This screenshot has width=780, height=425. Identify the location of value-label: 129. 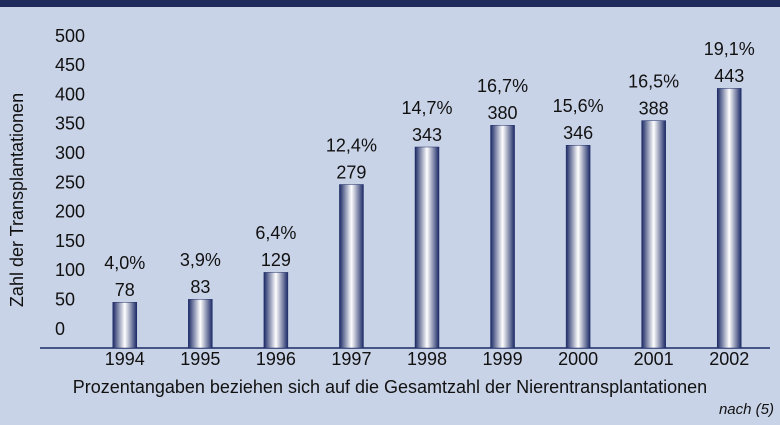
(276, 260).